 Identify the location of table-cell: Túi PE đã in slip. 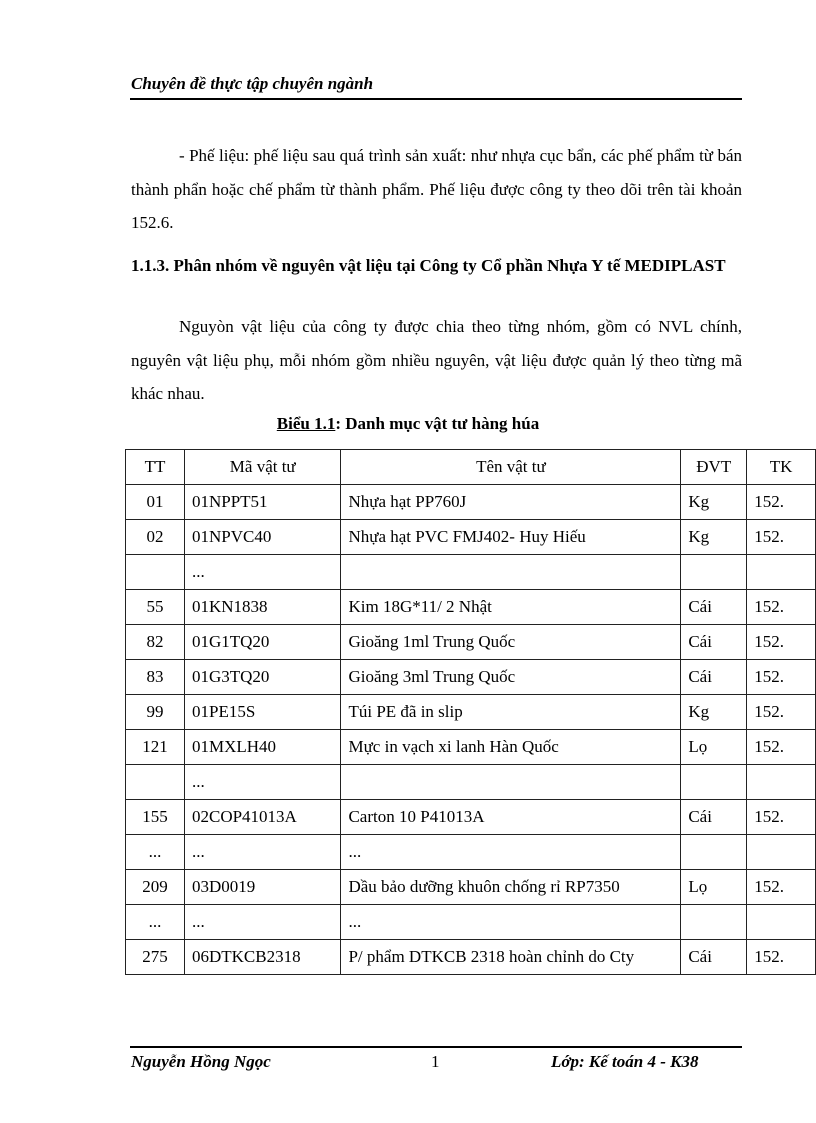
(511, 712).